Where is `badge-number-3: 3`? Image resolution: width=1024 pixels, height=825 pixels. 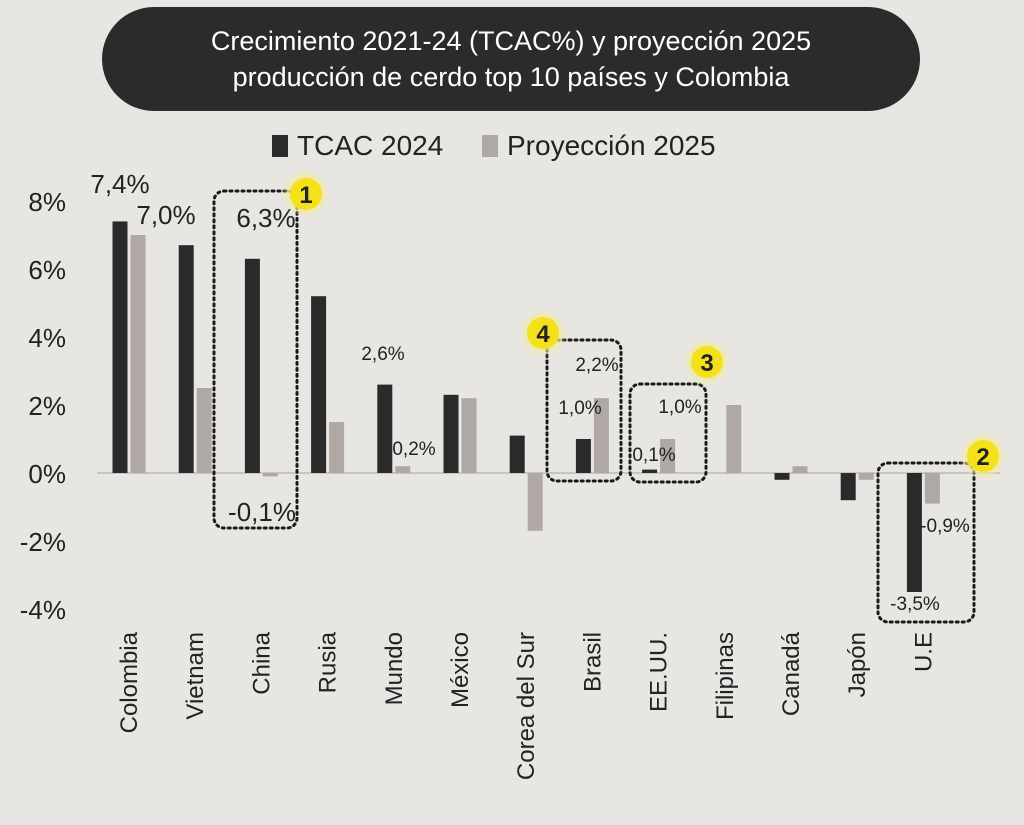
badge-number-3: 3 is located at coordinates (706, 363).